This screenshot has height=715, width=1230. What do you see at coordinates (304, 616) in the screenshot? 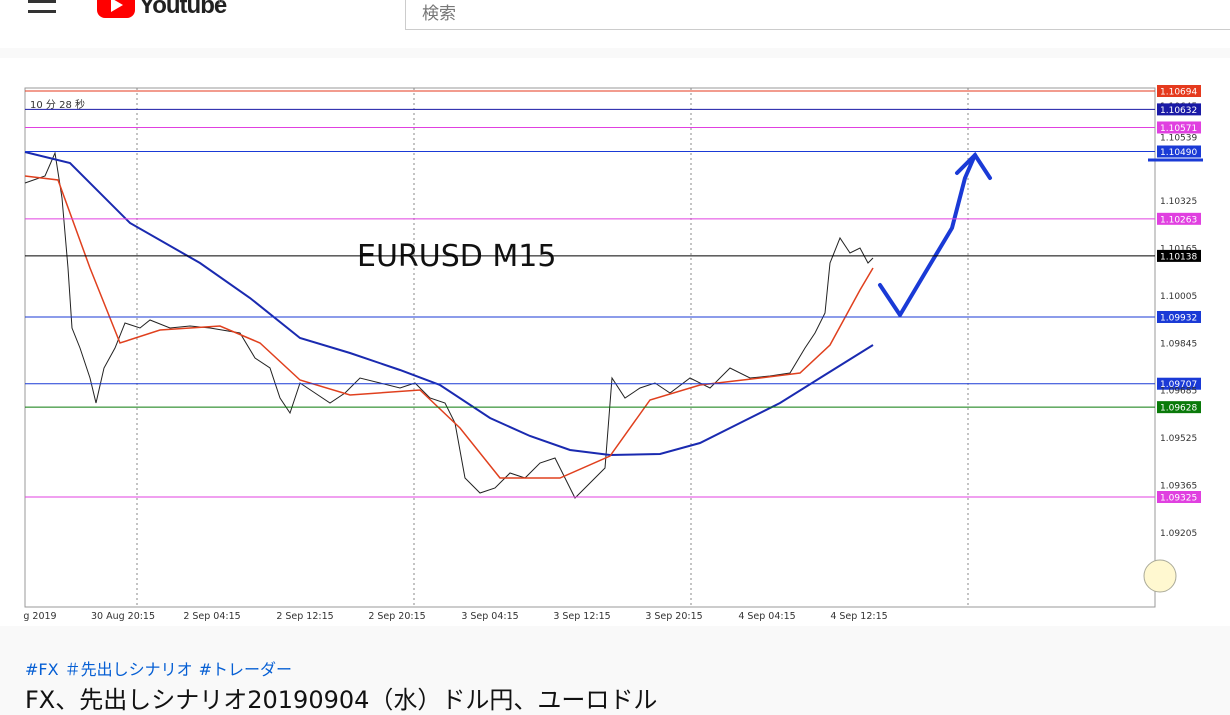
I see `time-label: 2 Sep 12:15` at bounding box center [304, 616].